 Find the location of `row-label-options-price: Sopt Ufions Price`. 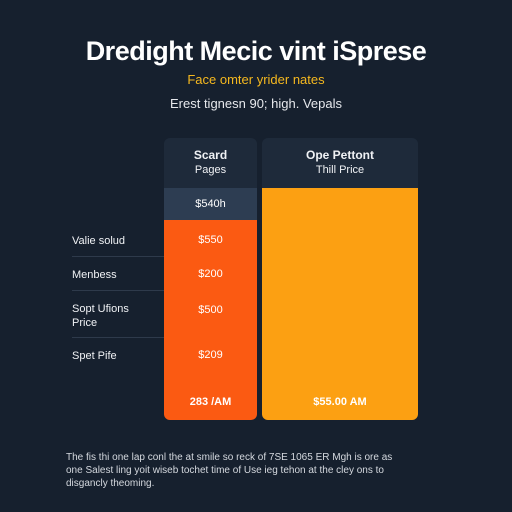

row-label-options-price: Sopt Ufions Price is located at coordinates (100, 316).